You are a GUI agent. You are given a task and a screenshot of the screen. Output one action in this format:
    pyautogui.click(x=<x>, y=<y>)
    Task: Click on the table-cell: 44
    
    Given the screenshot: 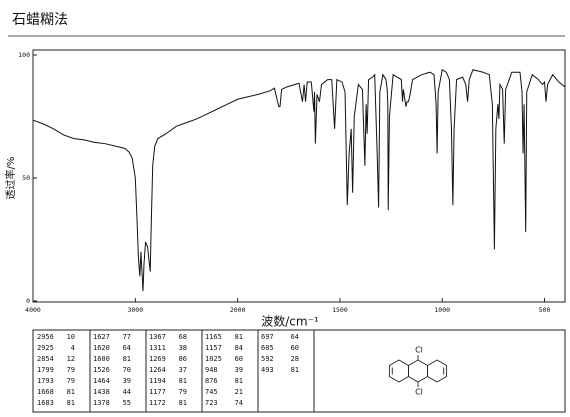 What is the action you would take?
    pyautogui.click(x=127, y=392)
    